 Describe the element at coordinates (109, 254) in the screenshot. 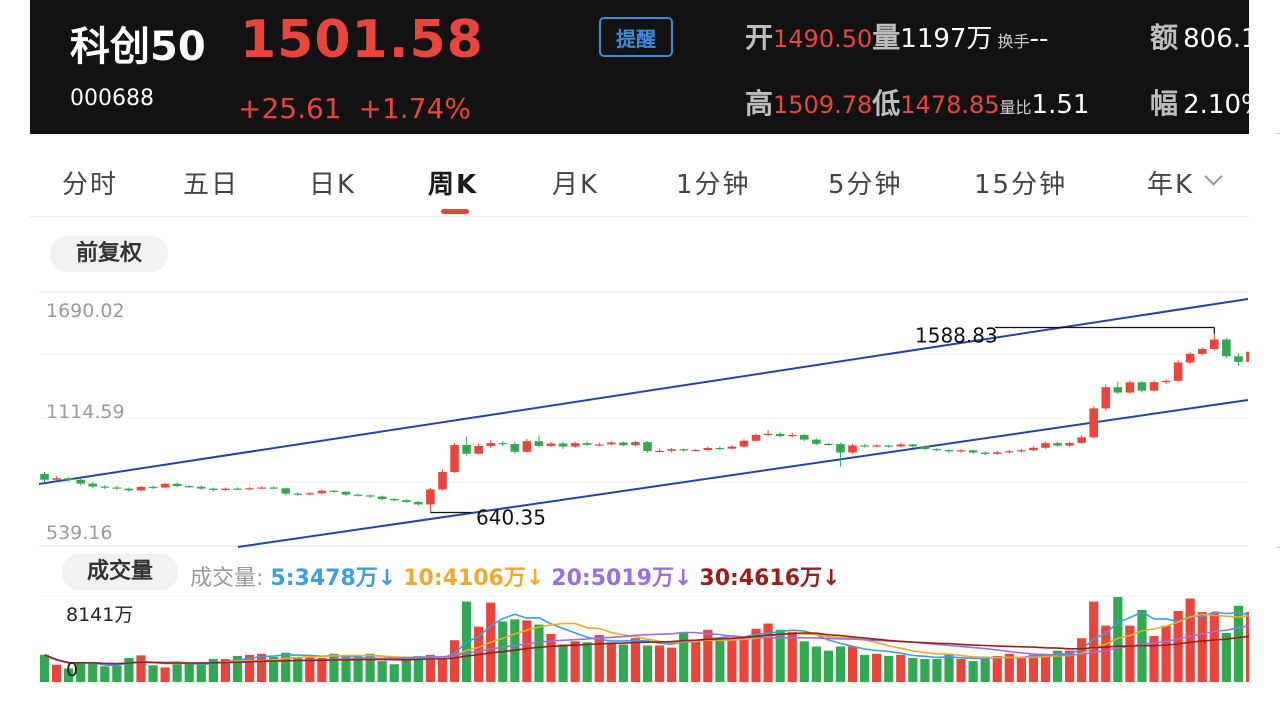

I see `adjust-mode-button: 前复权` at that location.